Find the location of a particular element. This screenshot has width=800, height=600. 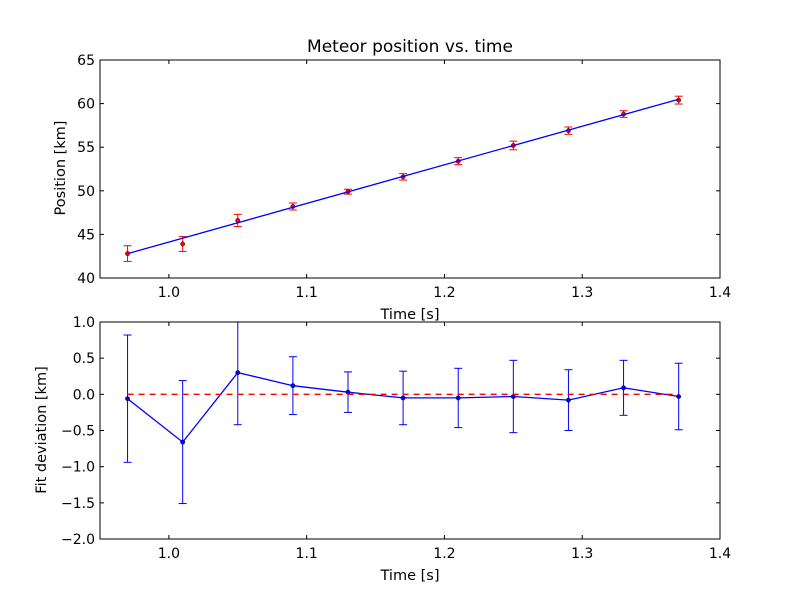

y-tick-label: −1.5 is located at coordinates (78, 504).